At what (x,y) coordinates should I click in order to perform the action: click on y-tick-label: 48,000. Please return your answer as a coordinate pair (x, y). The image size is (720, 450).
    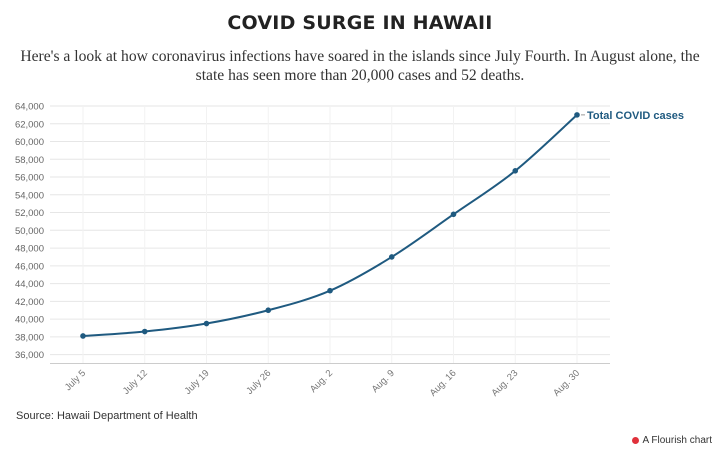
    Looking at the image, I should click on (29, 249).